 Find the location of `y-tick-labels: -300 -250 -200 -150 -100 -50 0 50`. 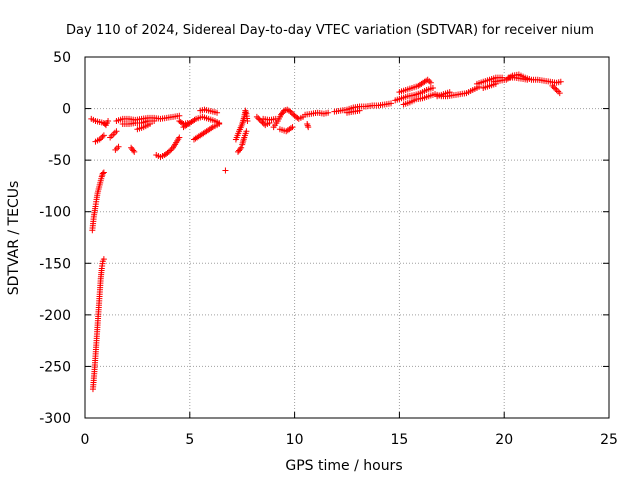

y-tick-labels: -300 -250 -200 -150 -100 -50 0 50 is located at coordinates (55, 238).